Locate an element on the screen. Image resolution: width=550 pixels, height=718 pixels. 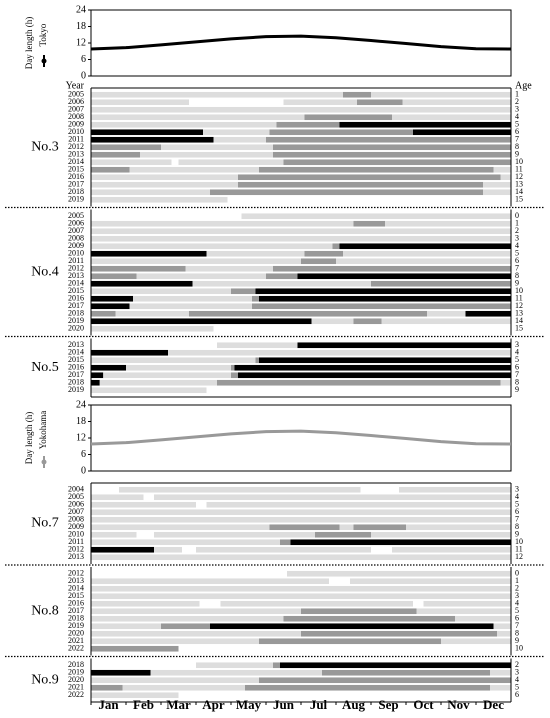
month-label: Feb is located at coordinates (143, 704).